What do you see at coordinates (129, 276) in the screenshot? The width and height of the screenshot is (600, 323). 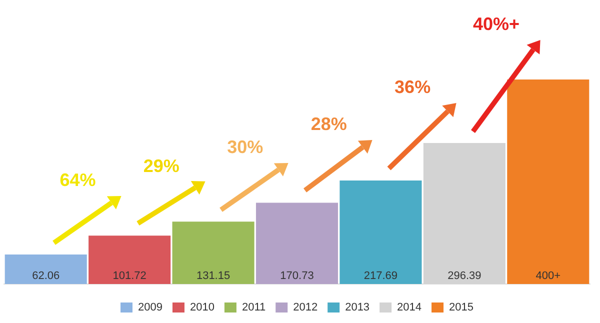 I see `data-label: 101.72` at bounding box center [129, 276].